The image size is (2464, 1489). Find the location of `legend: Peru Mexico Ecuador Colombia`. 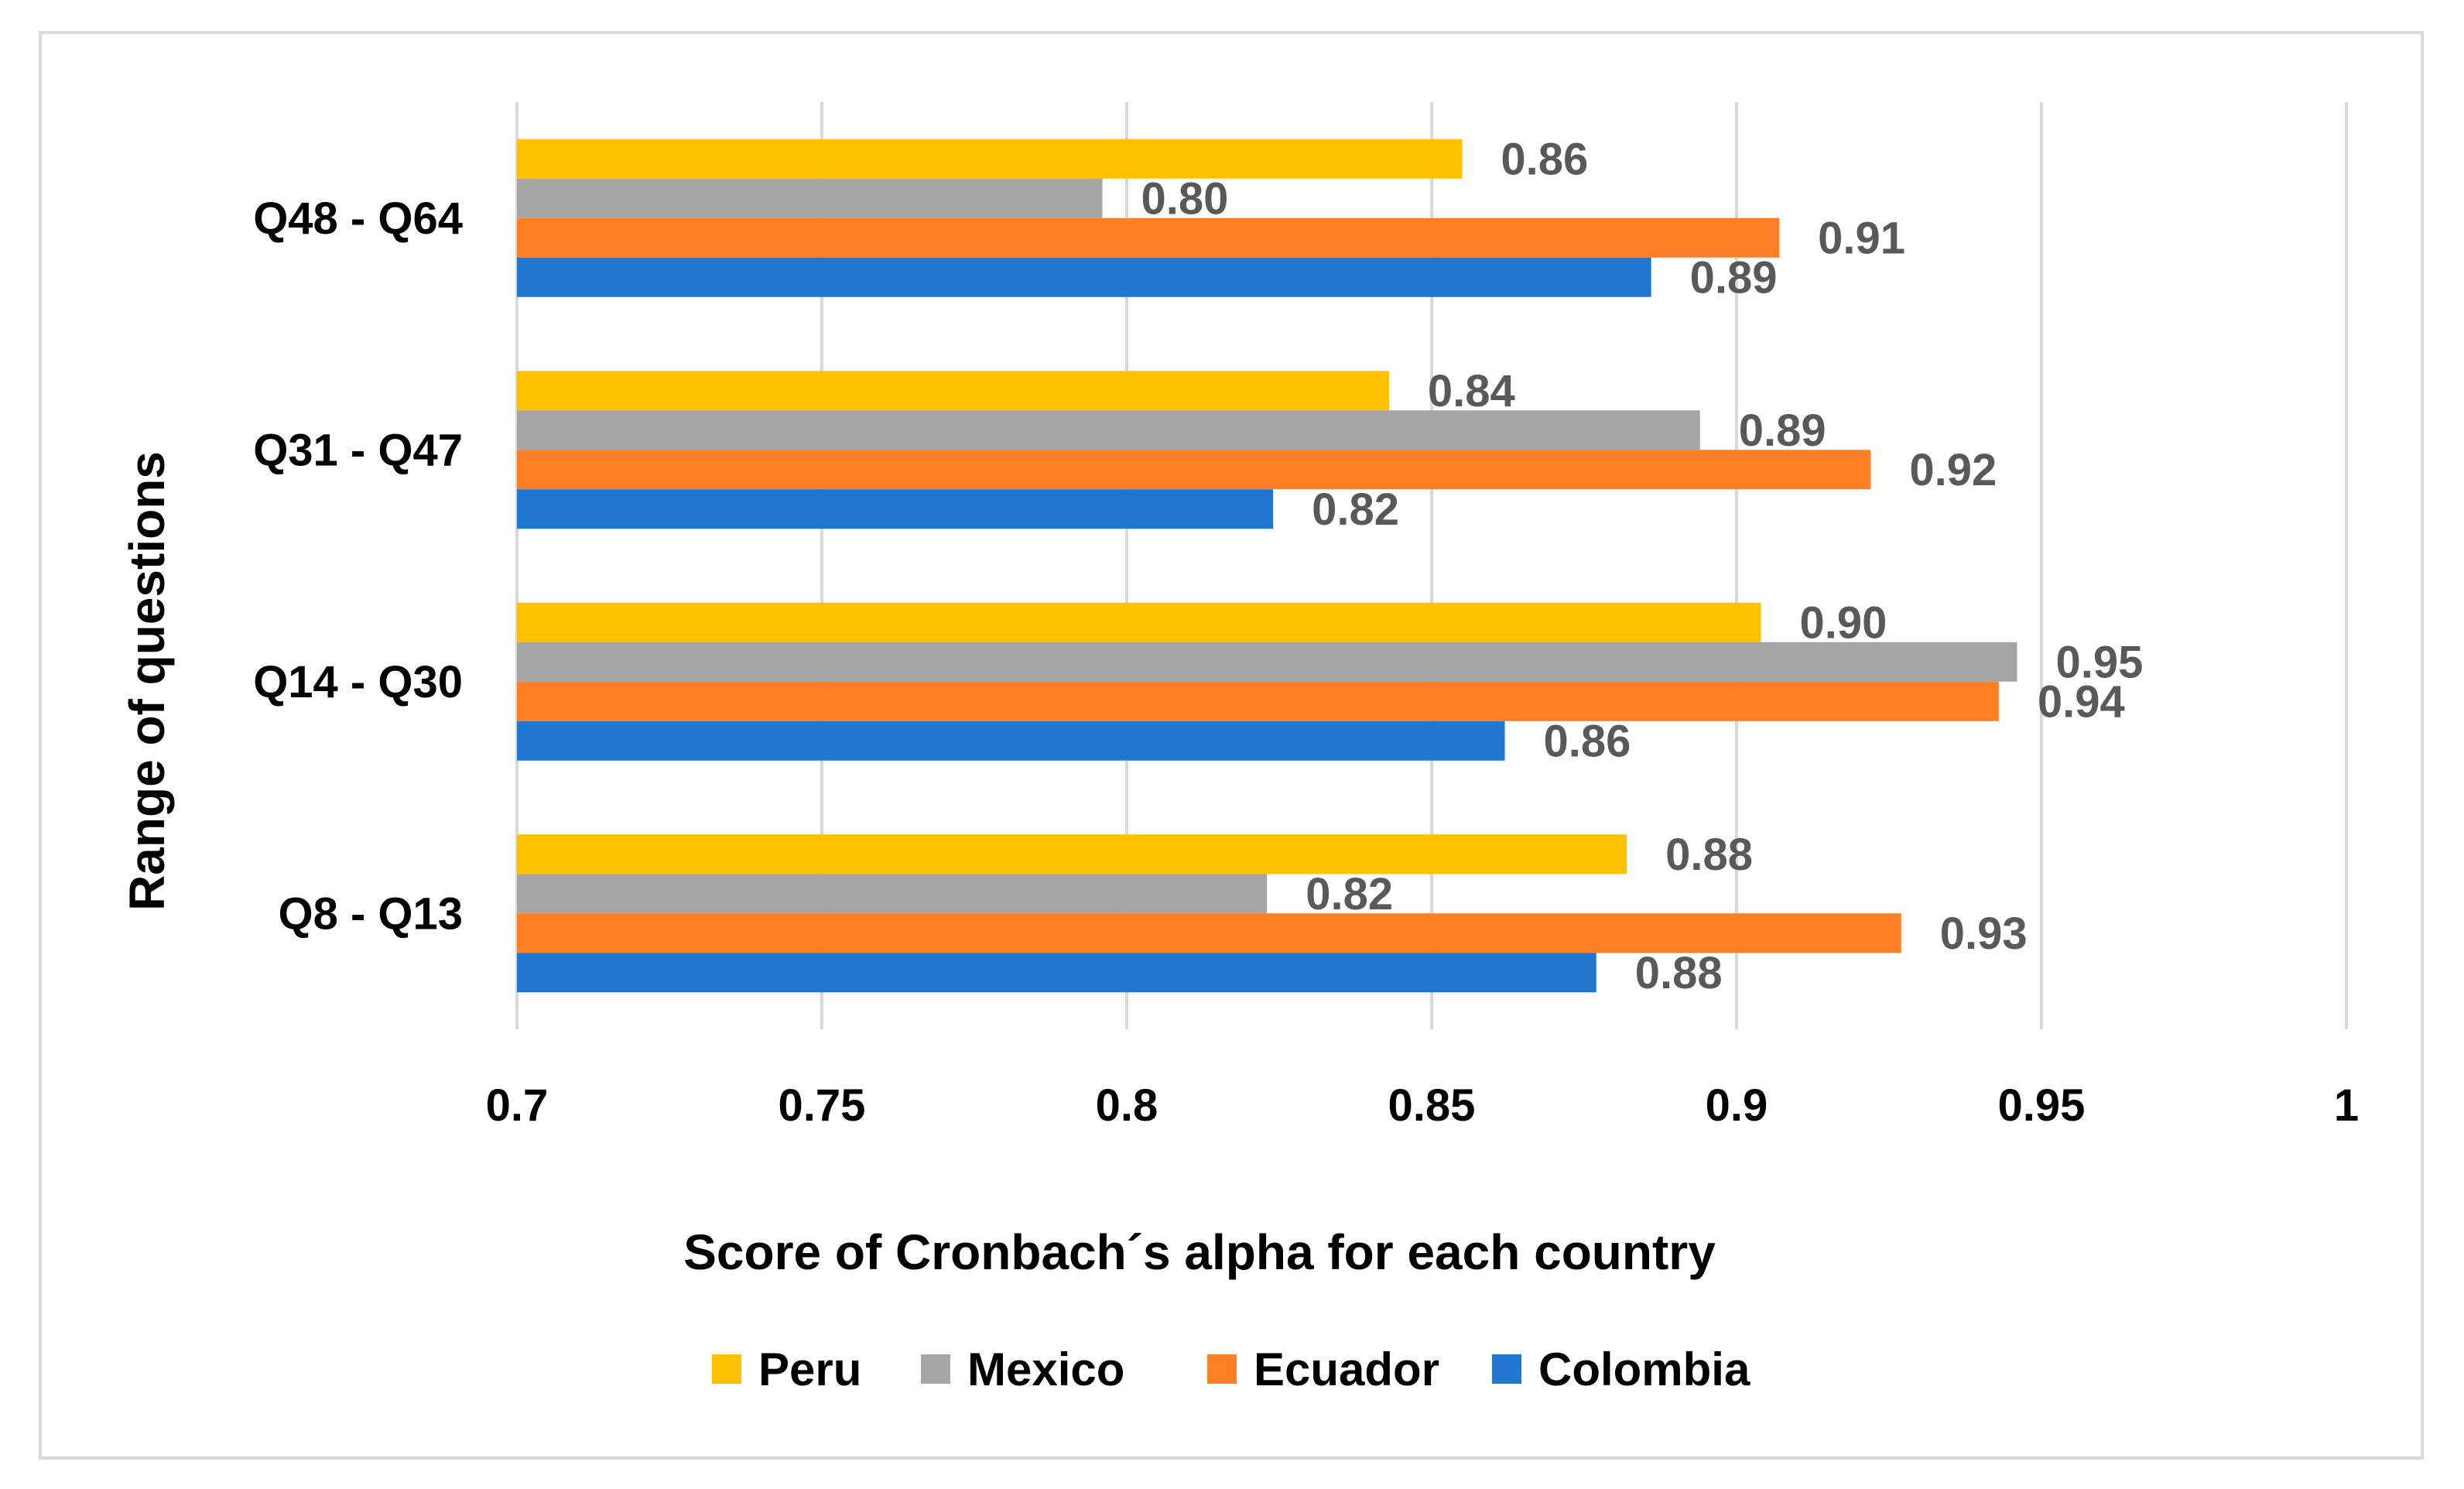

legend: Peru Mexico Ecuador Colombia is located at coordinates (1231, 1369).